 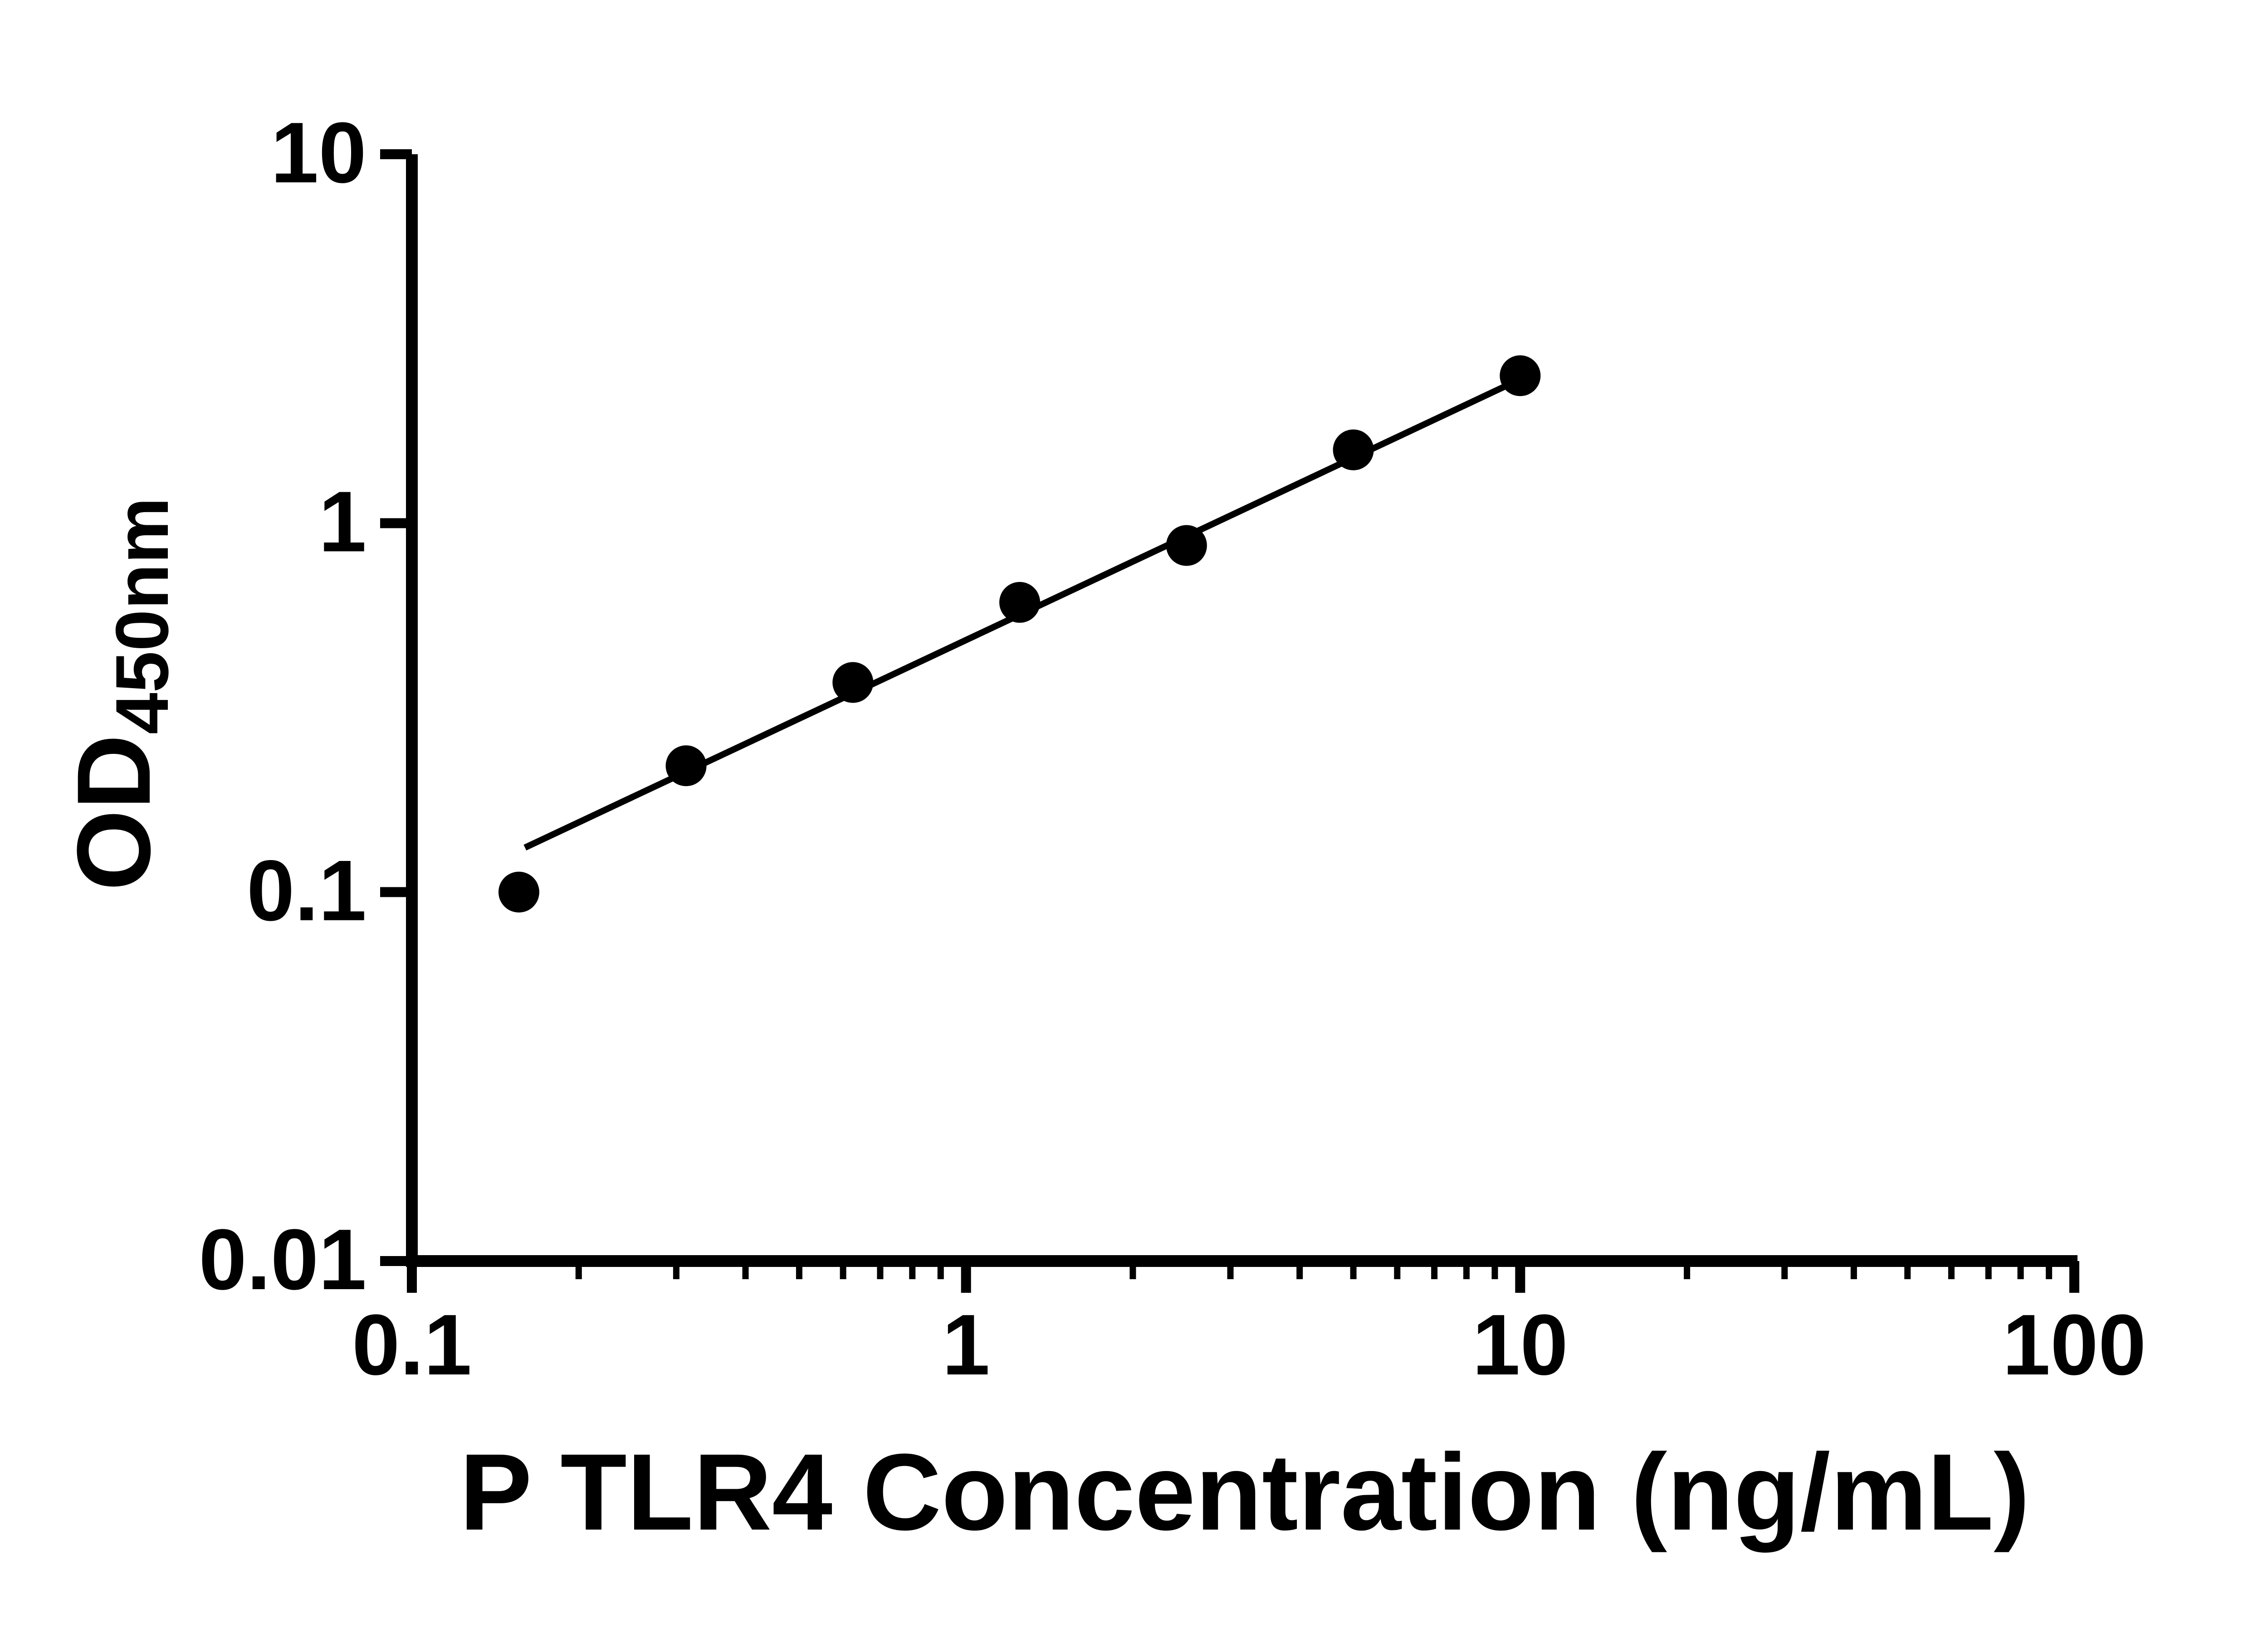 I want to click on x-tick-label: 0.1, so click(x=412, y=1345).